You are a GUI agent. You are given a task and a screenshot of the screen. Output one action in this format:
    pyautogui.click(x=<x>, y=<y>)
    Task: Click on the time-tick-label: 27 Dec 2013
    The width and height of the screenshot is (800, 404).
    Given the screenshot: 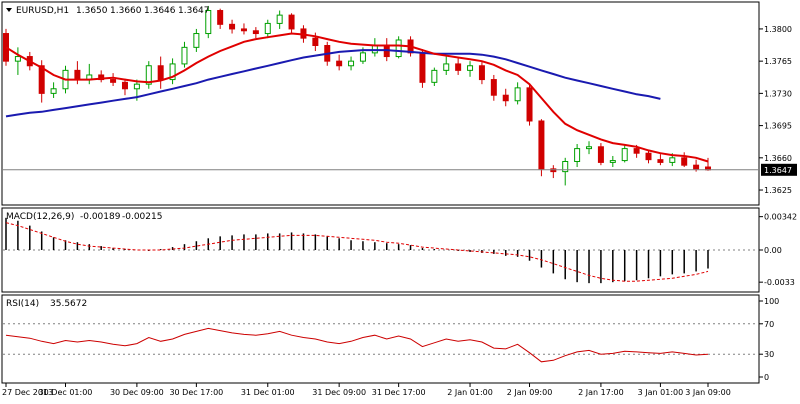 What is the action you would take?
    pyautogui.click(x=27, y=392)
    